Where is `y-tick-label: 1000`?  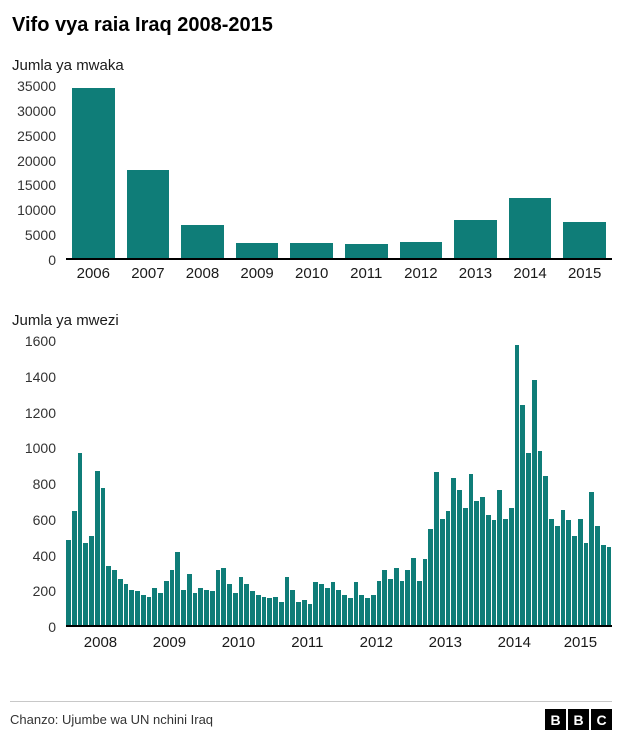 y-tick-label: 1000 is located at coordinates (40, 448).